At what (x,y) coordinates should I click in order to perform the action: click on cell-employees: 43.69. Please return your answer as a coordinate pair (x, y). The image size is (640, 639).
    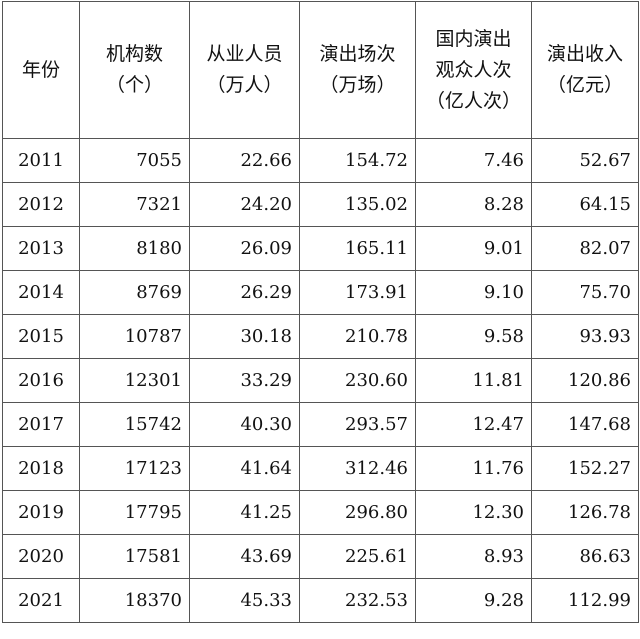
    Looking at the image, I should click on (244, 556).